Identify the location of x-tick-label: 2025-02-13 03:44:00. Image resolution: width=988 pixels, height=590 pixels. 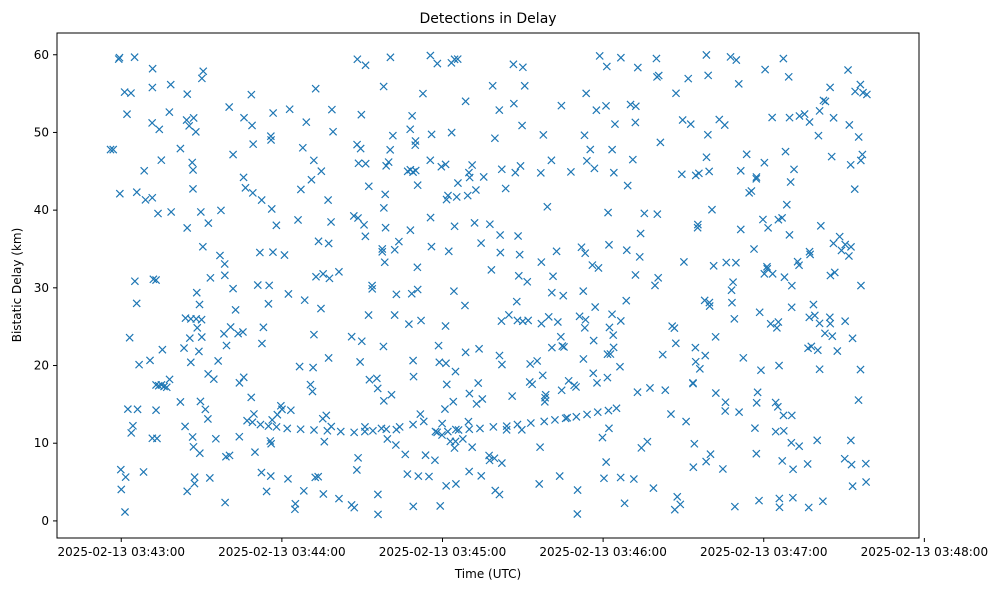
(281, 552).